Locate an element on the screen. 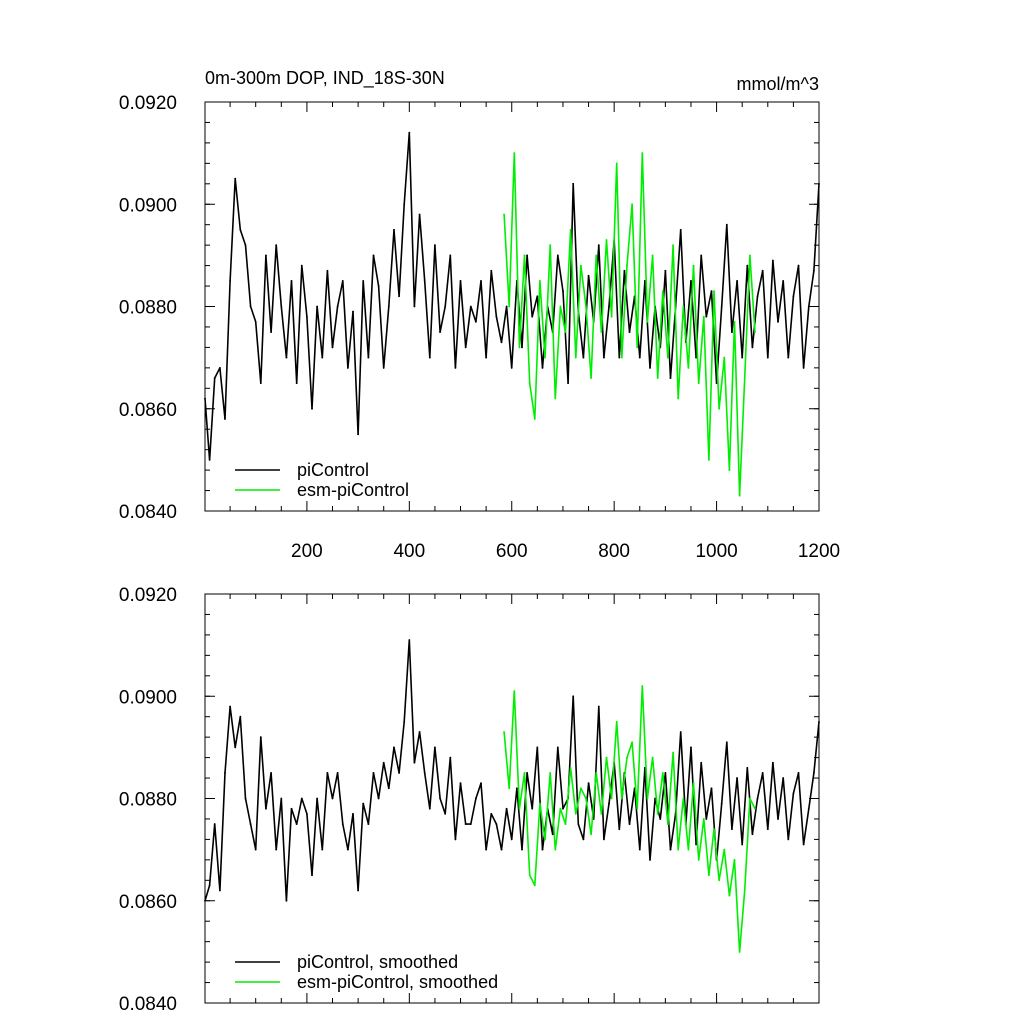  y-tick-label: 0.0840 is located at coordinates (148, 512).